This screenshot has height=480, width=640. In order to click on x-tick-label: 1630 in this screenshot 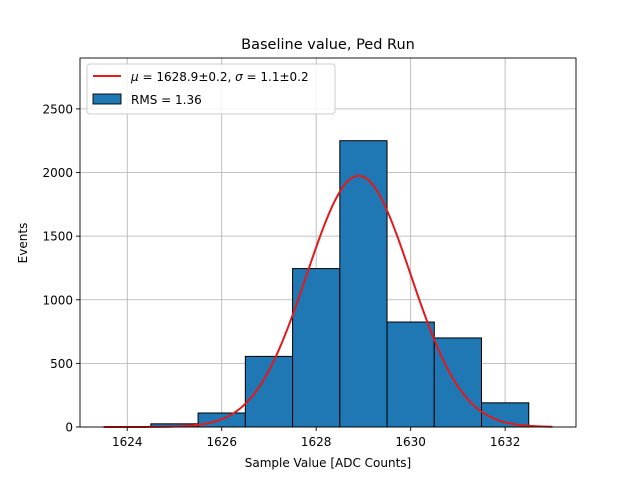, I will do `click(410, 442)`.